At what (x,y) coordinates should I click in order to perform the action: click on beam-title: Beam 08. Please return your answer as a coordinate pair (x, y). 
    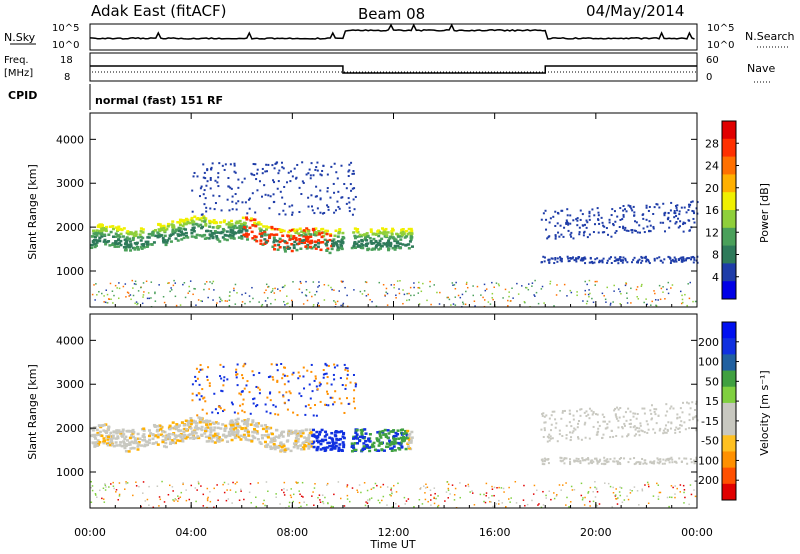
    Looking at the image, I should click on (391, 14).